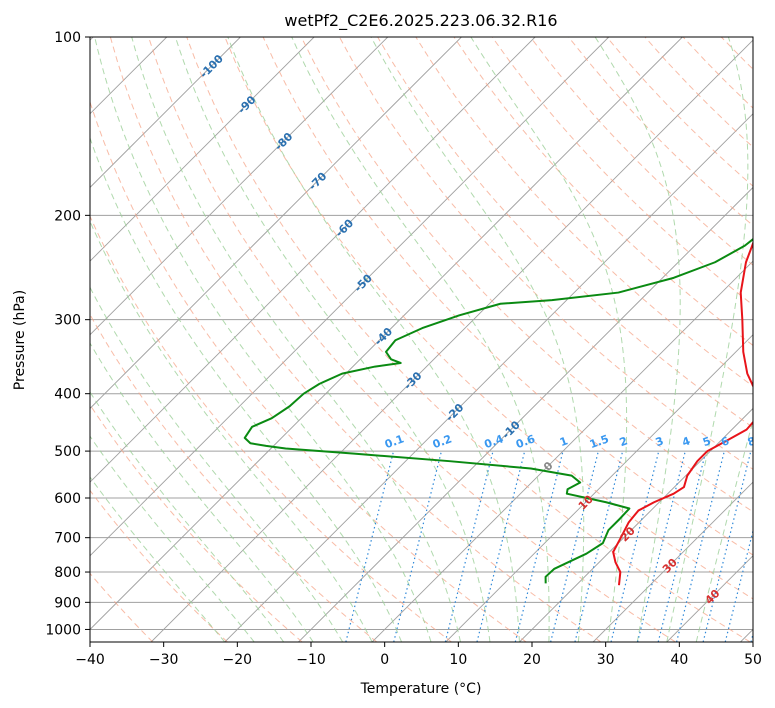  Describe the element at coordinates (421, 689) in the screenshot. I see `x-axis-label: Temperature (°C)` at that location.